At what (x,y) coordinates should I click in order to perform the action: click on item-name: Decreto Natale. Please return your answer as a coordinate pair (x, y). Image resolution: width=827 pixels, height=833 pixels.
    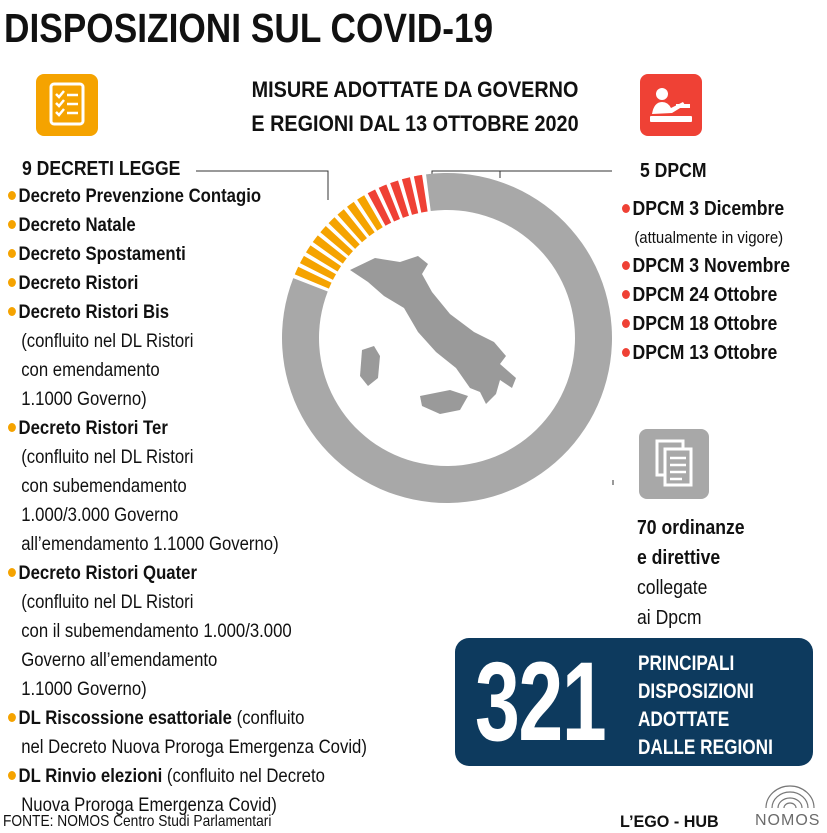
    Looking at the image, I should click on (77, 225).